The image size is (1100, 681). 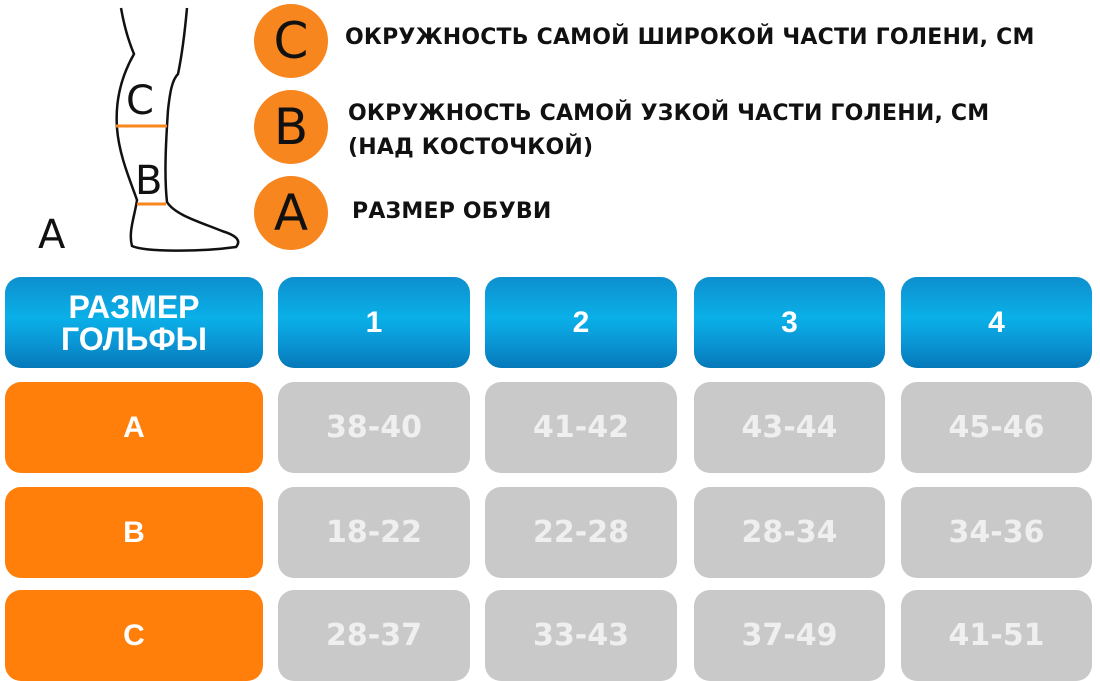 What do you see at coordinates (52, 235) in the screenshot?
I see `diagram-label-a: A` at bounding box center [52, 235].